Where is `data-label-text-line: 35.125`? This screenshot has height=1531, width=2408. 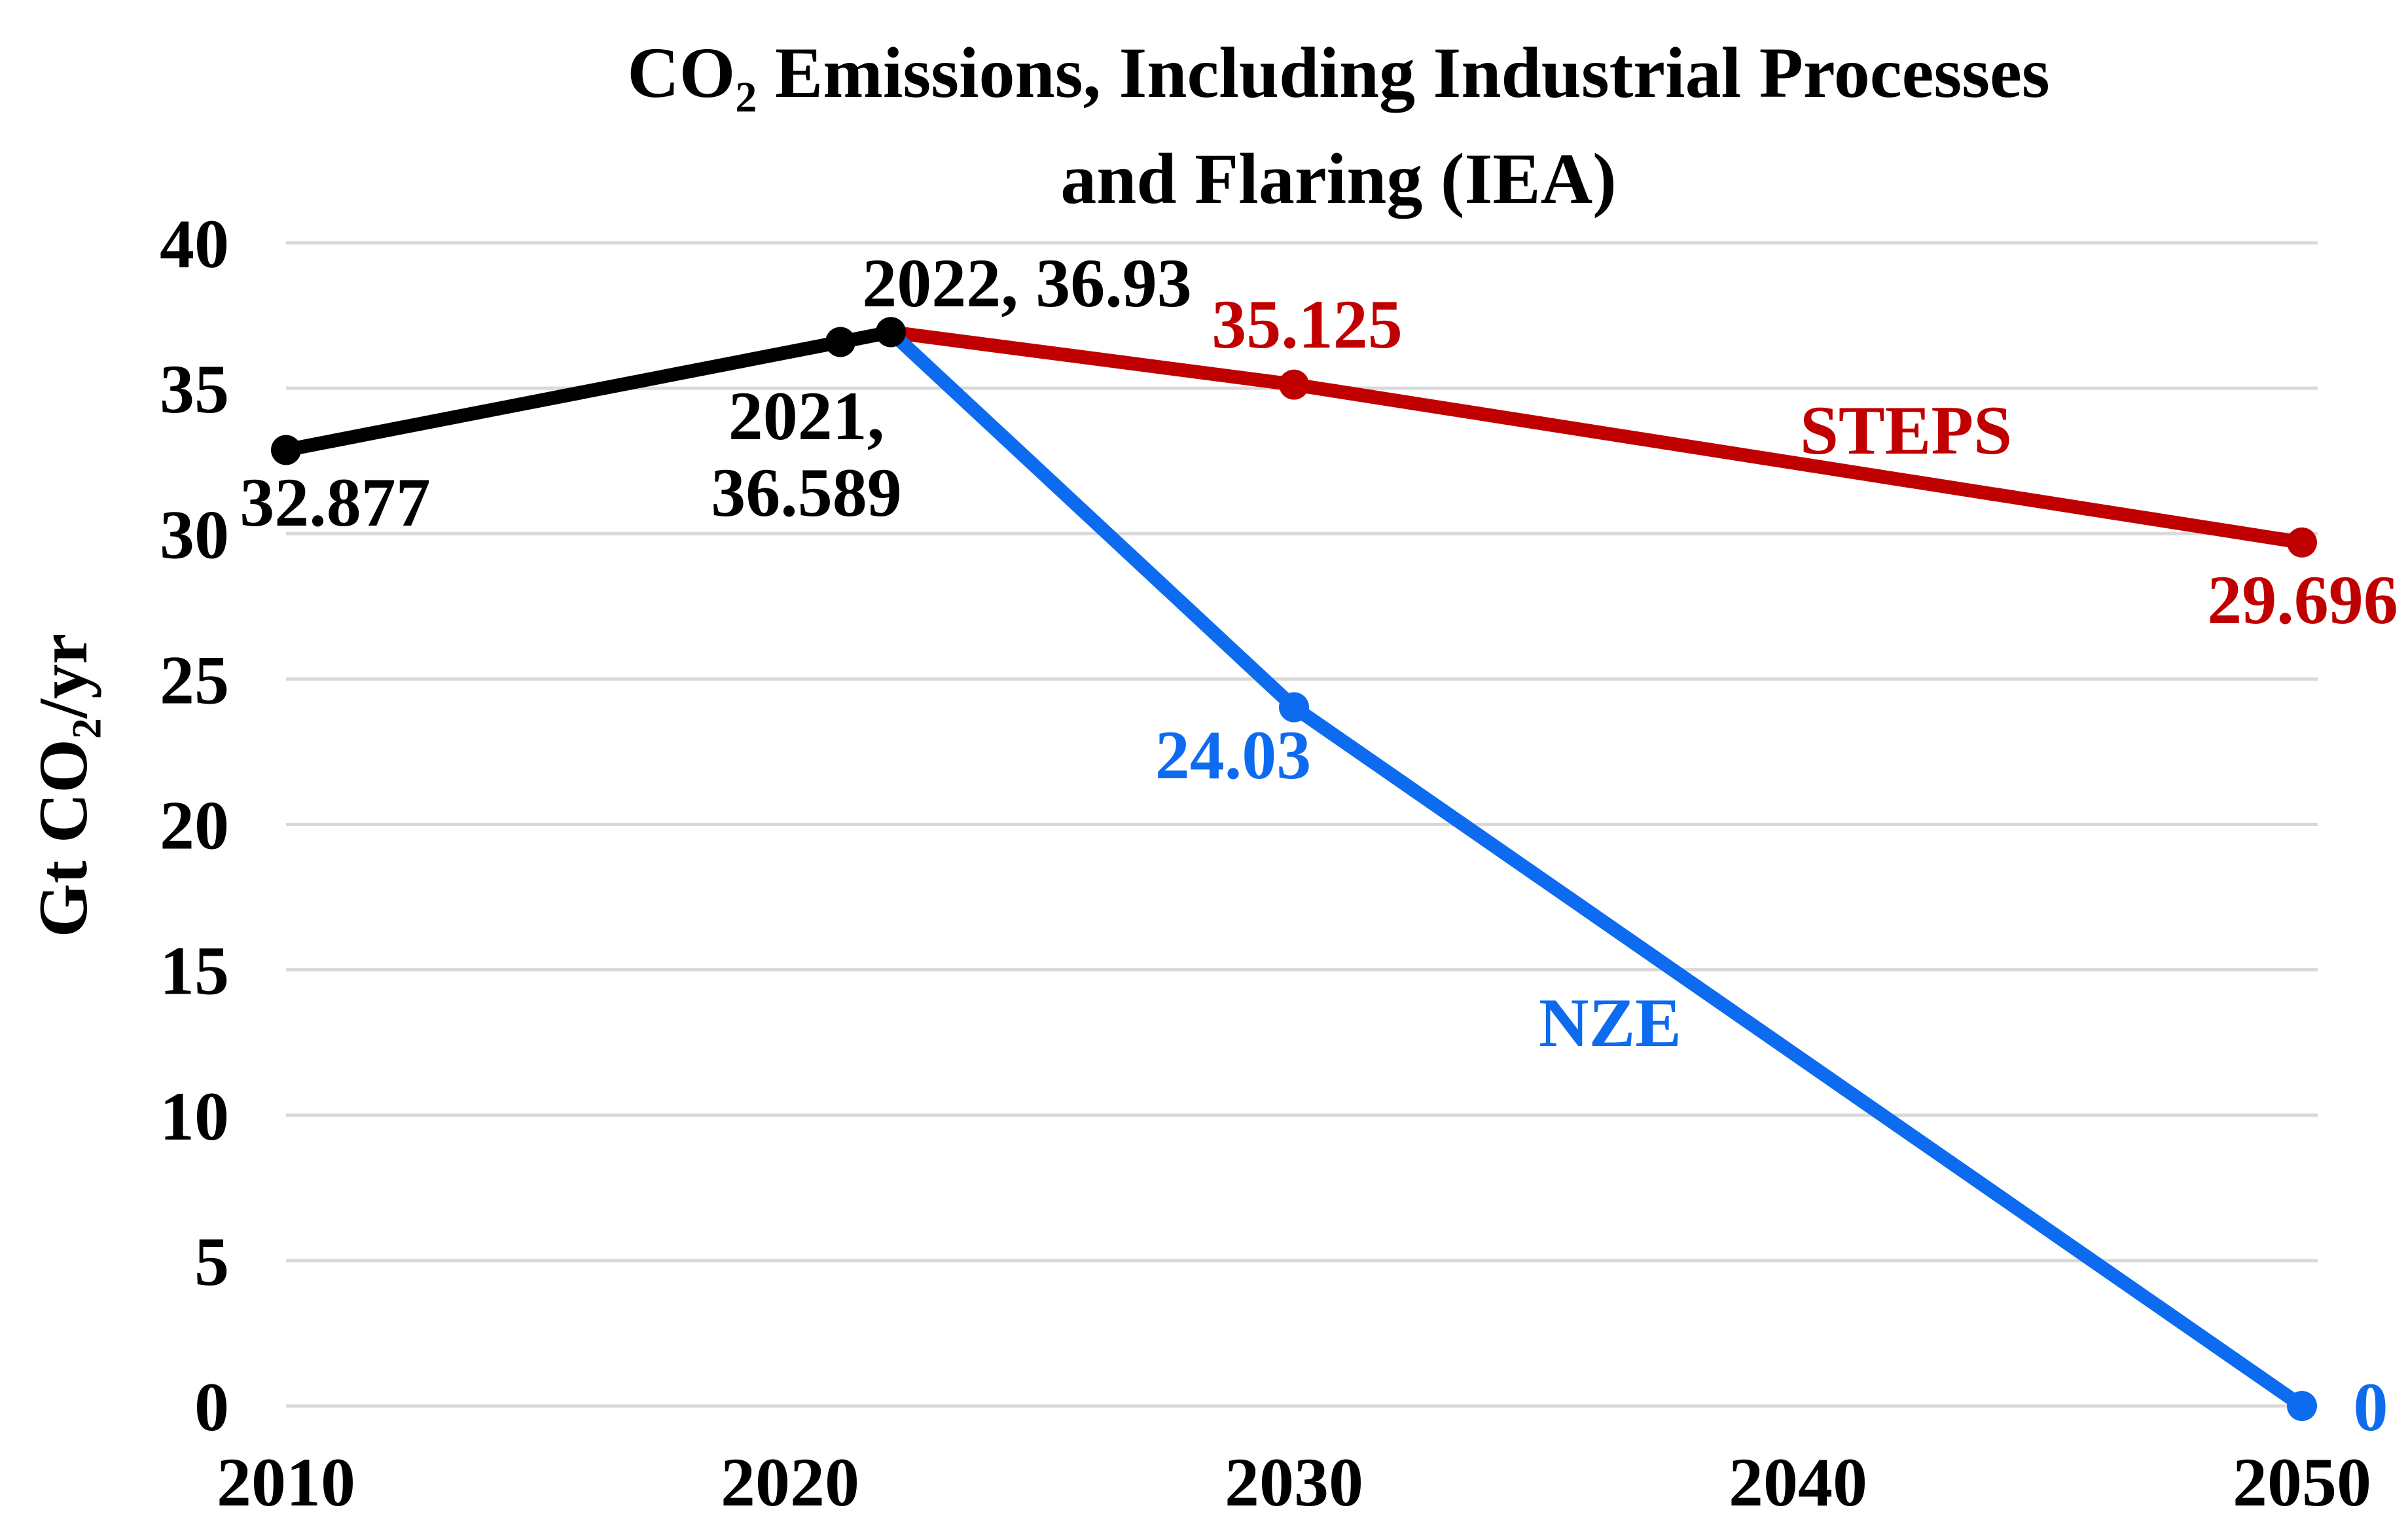 data-label-text-line: 35.125 is located at coordinates (1307, 324).